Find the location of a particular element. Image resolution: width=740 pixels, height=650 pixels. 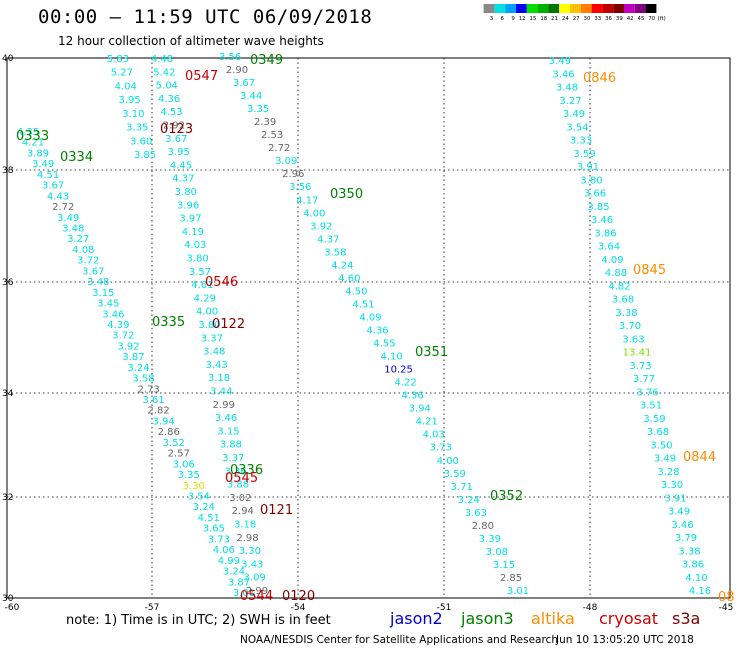

wave-height-value: 2.90 is located at coordinates (237, 70).